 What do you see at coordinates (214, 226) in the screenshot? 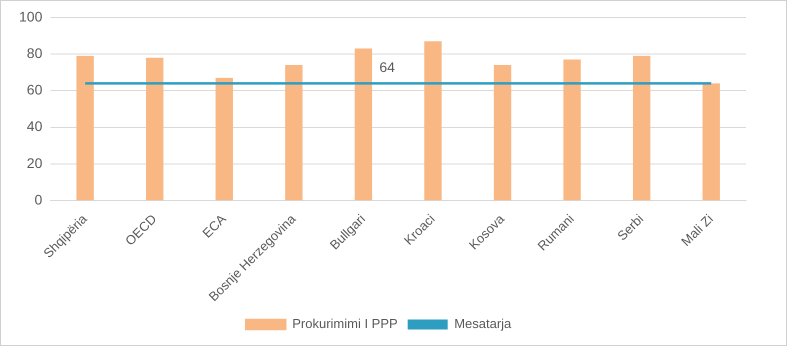
I see `x-tick-label: ECA` at bounding box center [214, 226].